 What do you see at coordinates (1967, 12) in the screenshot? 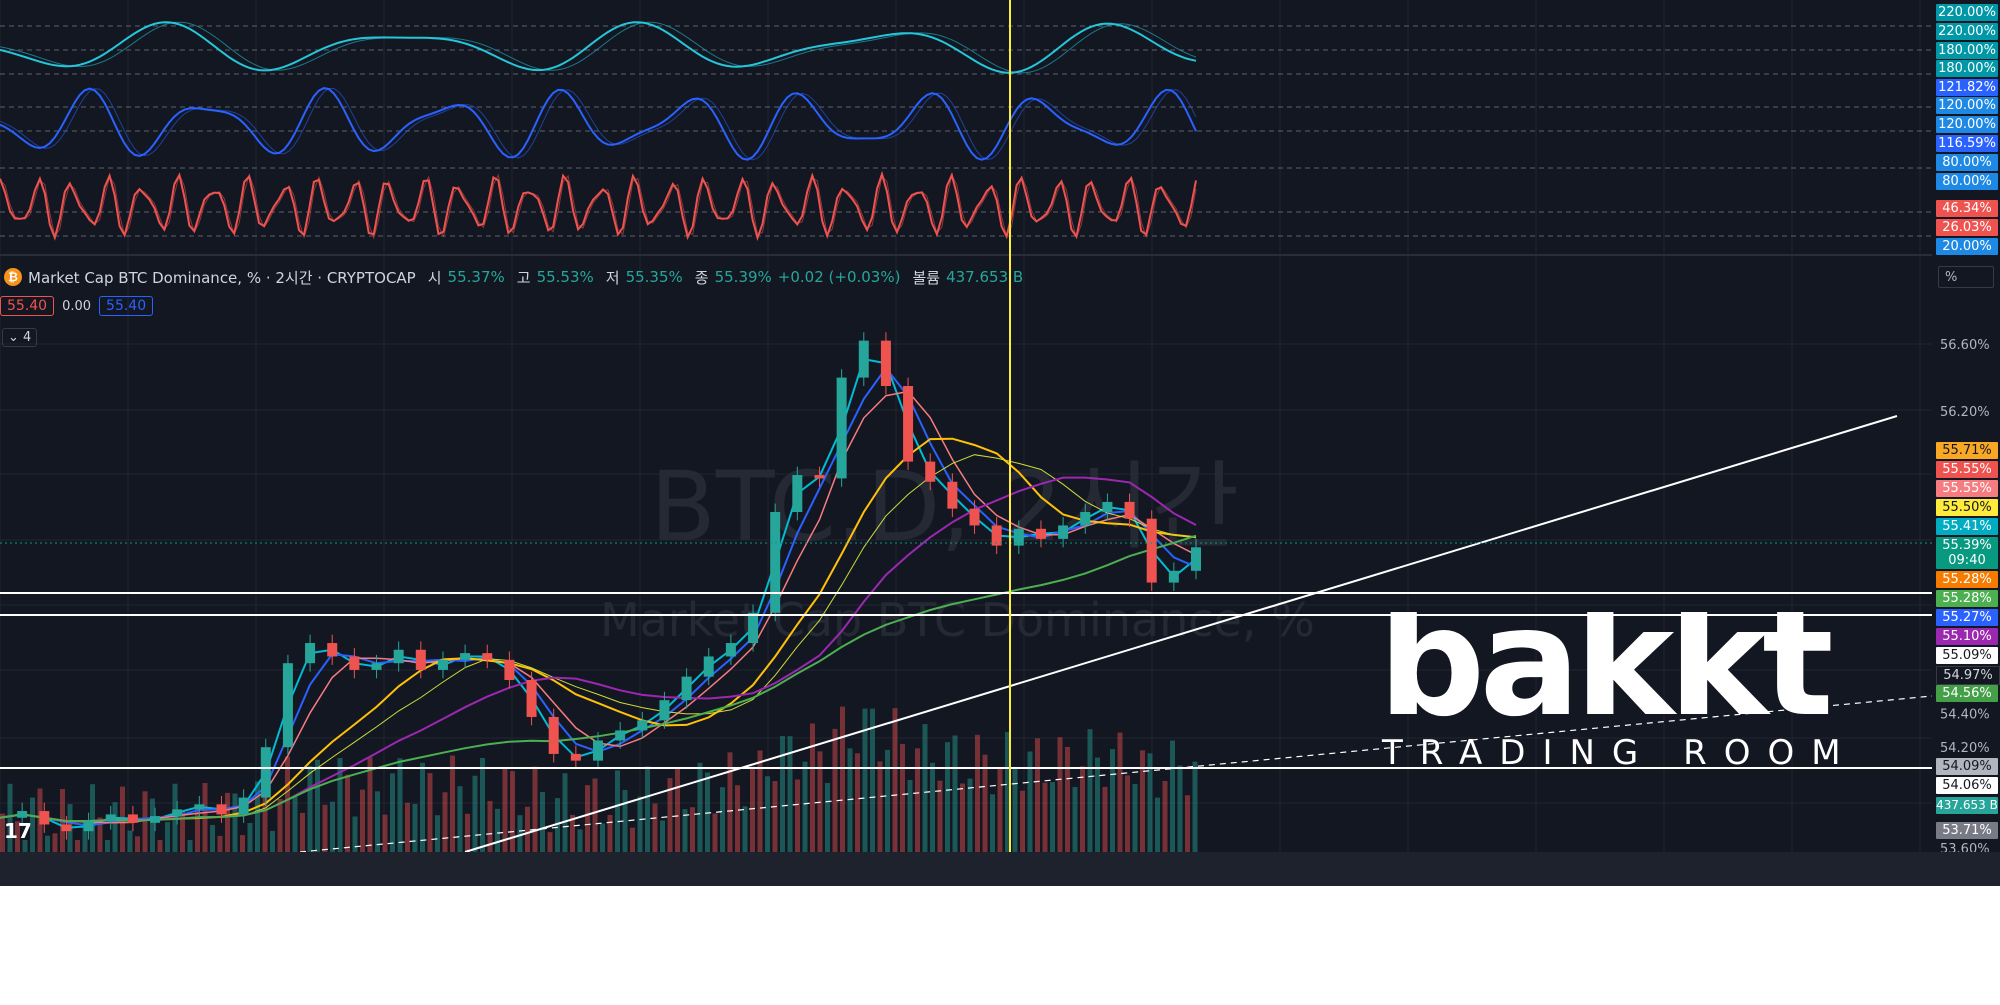
I see `osc-axis-tag: 220.00%` at bounding box center [1967, 12].